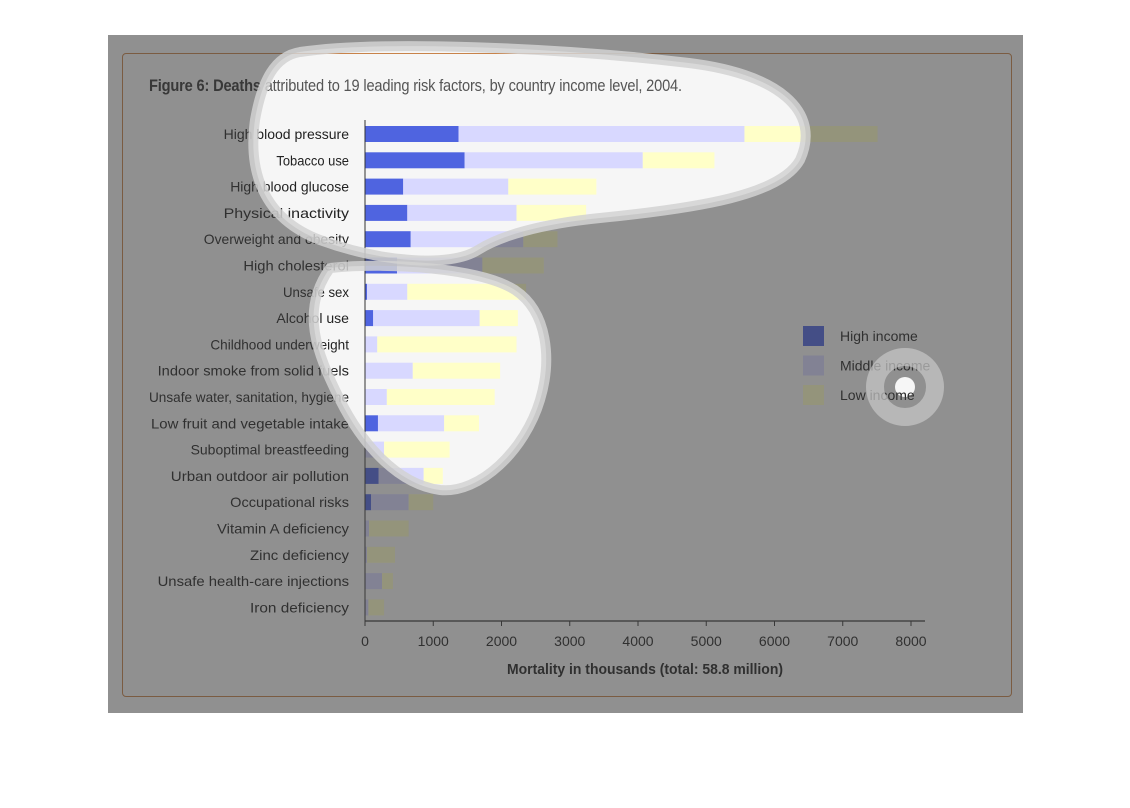 This screenshot has width=1130, height=808. What do you see at coordinates (253, 371) in the screenshot?
I see `category-label: Indoor smoke from solid fuels` at bounding box center [253, 371].